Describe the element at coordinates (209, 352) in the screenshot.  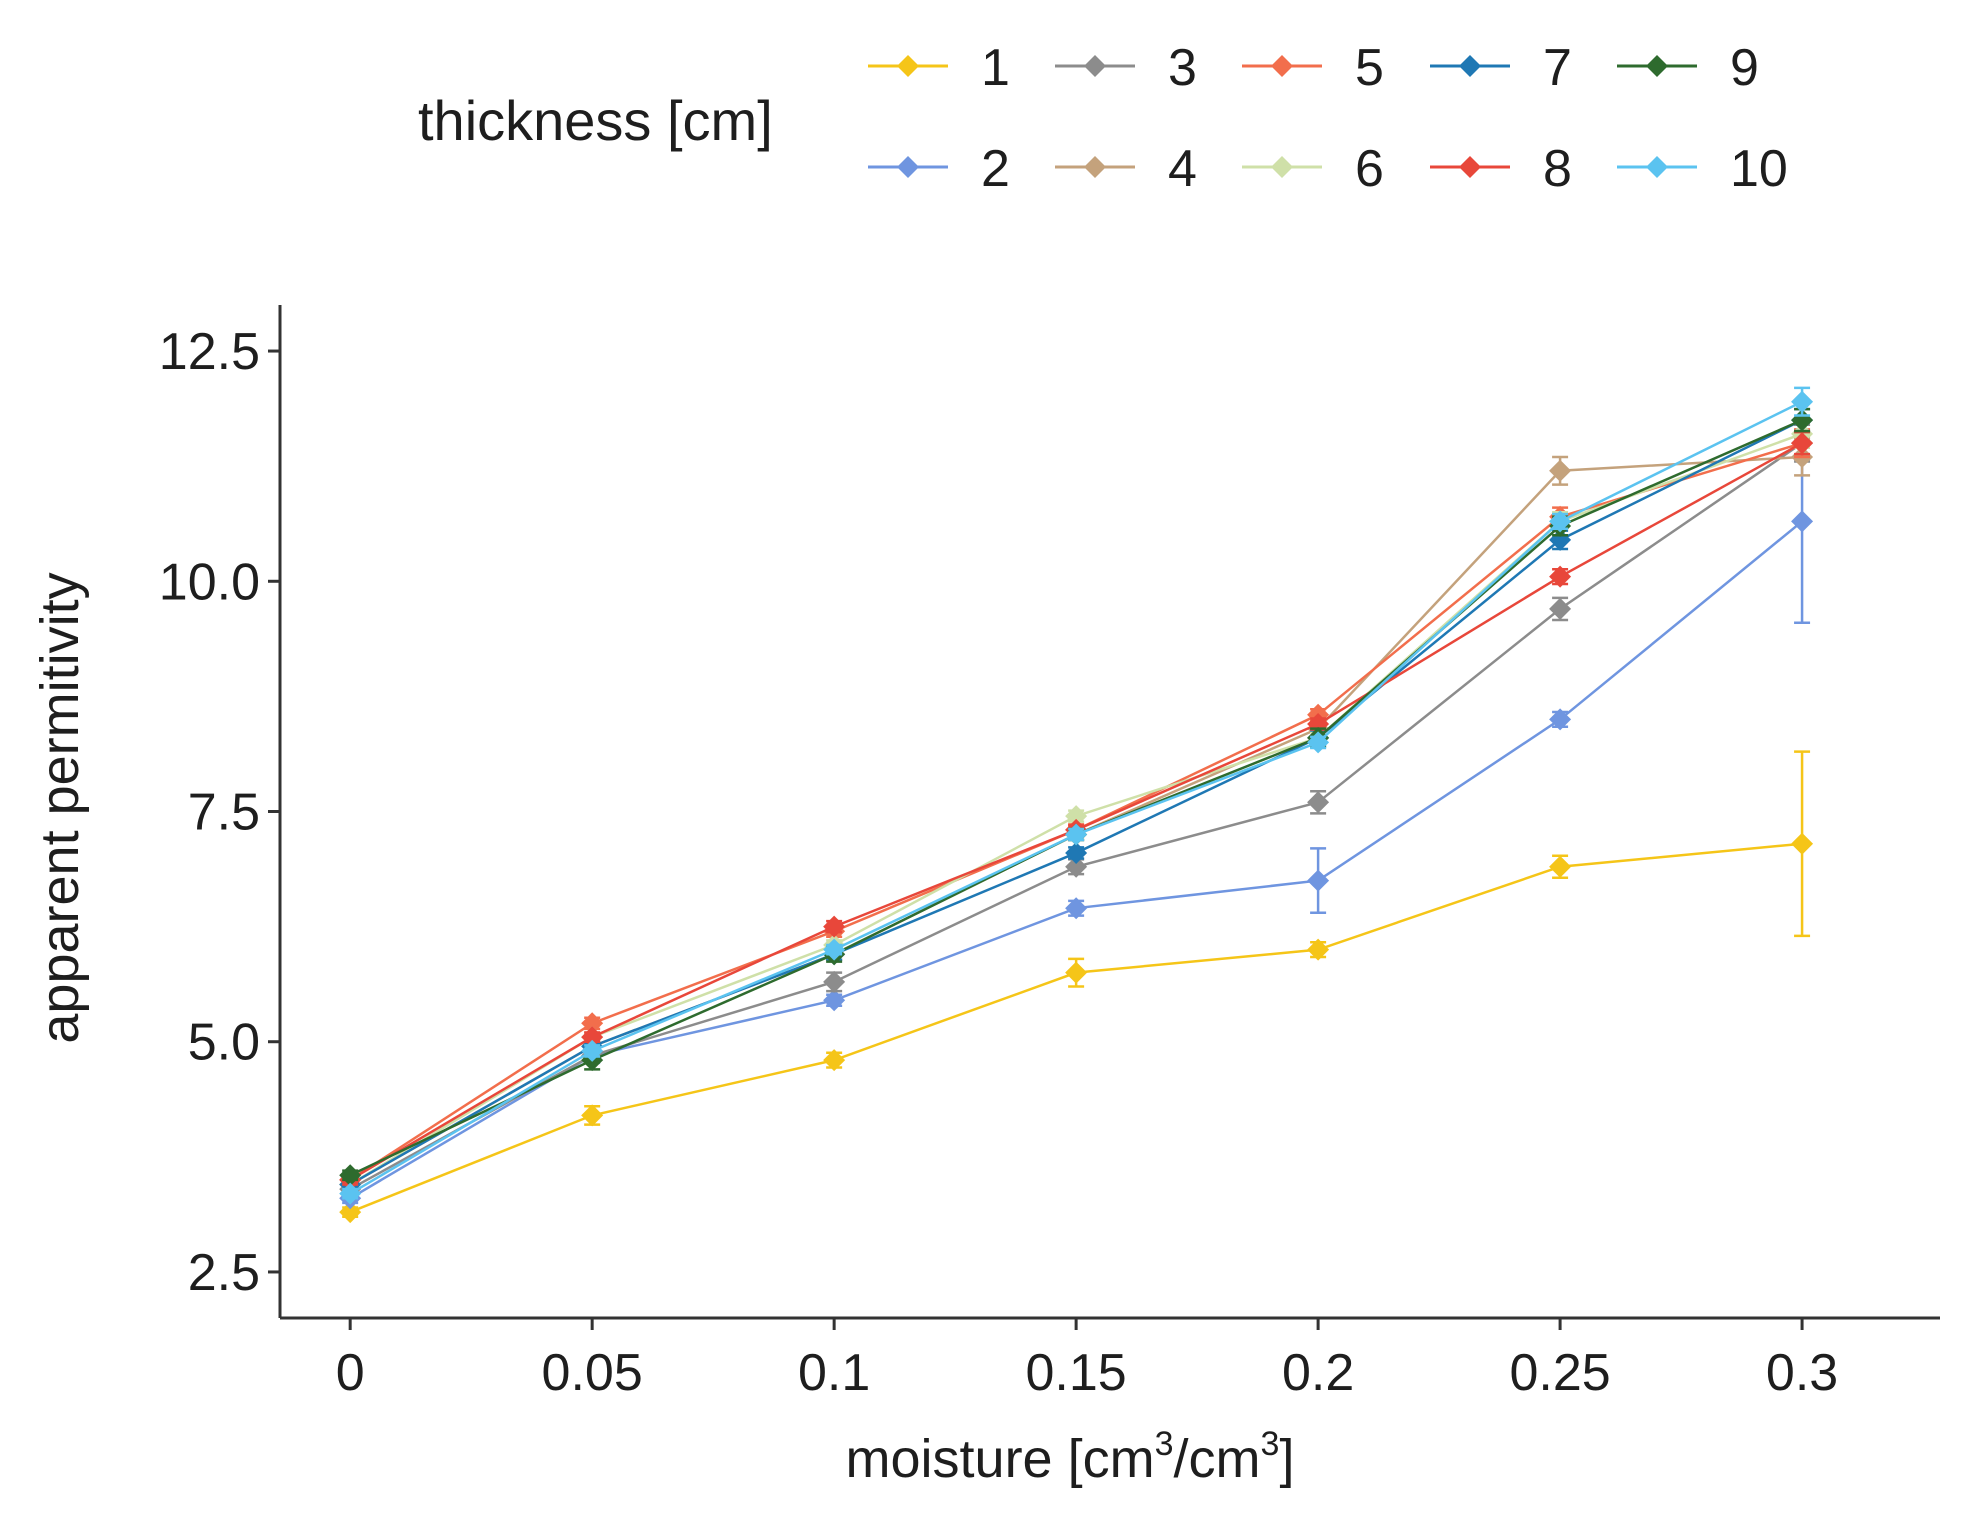
I see `y-tick-label: 12.5` at that location.